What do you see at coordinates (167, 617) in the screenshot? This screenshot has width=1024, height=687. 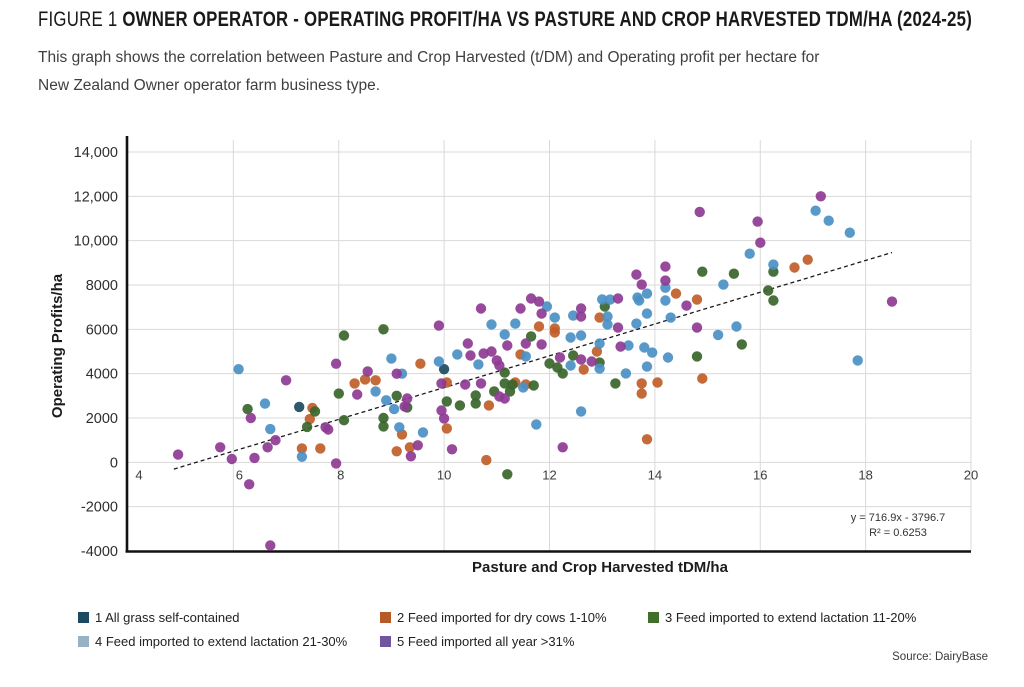 I see `legend-label: 1 All grass self-contained` at bounding box center [167, 617].